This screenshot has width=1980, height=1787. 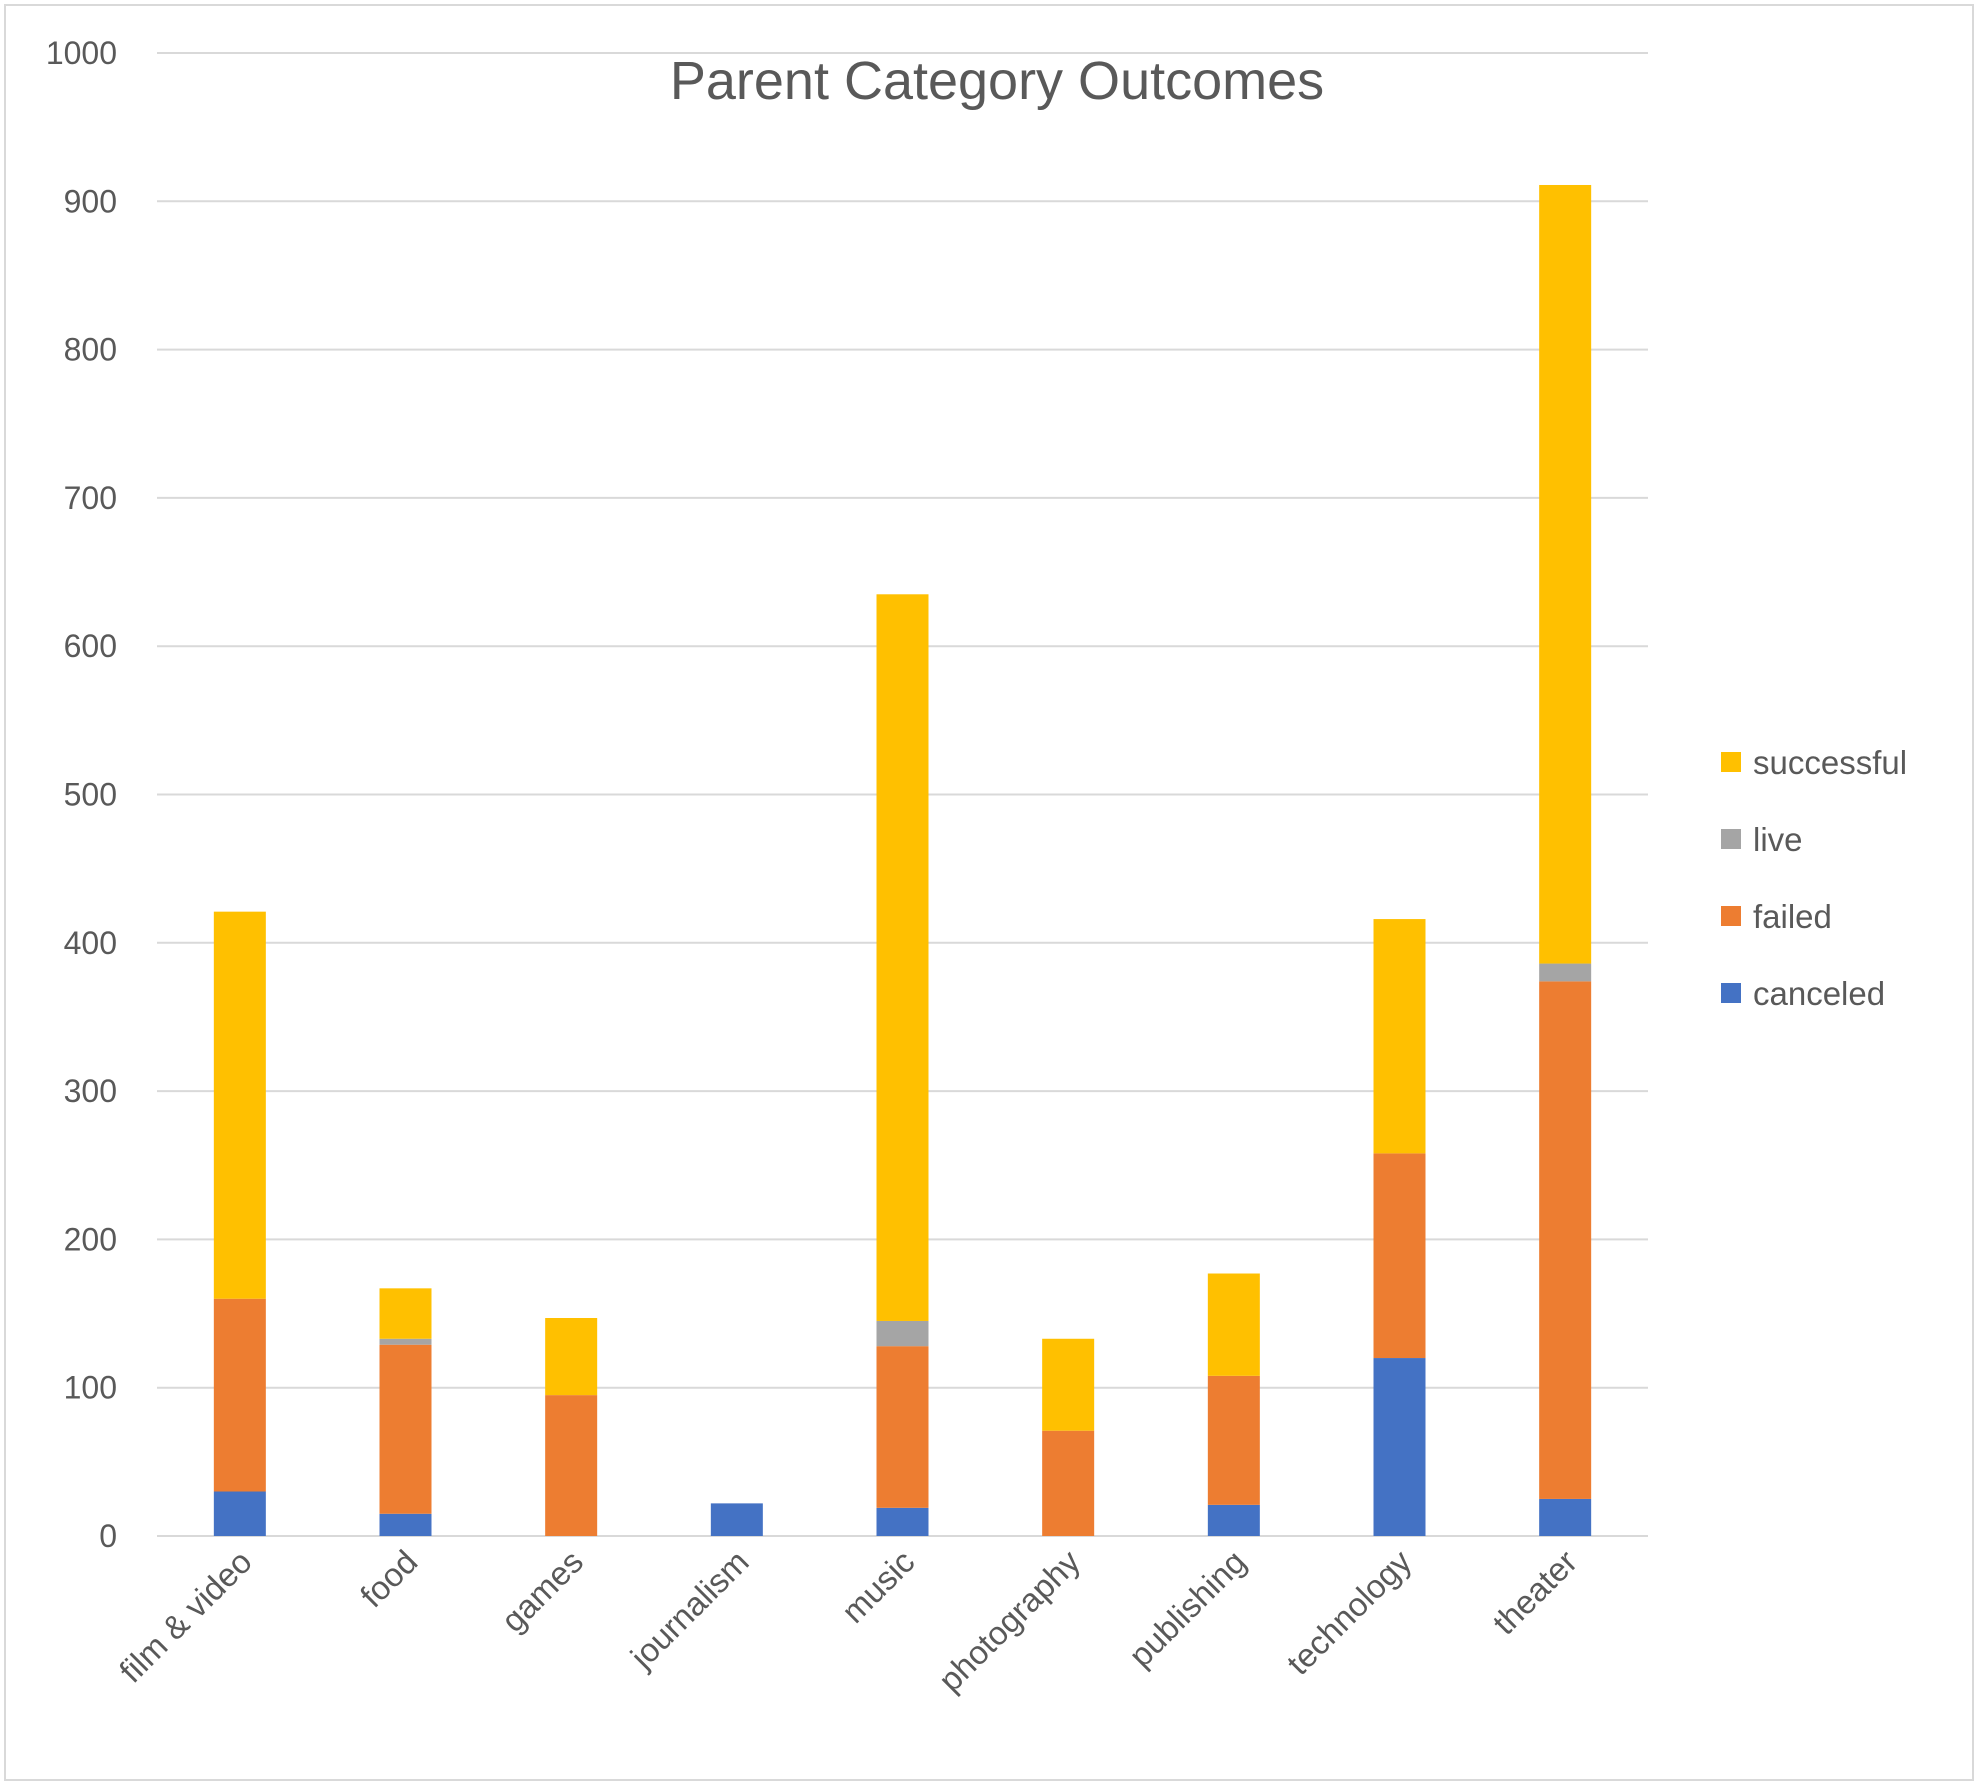 I want to click on x-category-label: publishing, so click(x=1187, y=1608).